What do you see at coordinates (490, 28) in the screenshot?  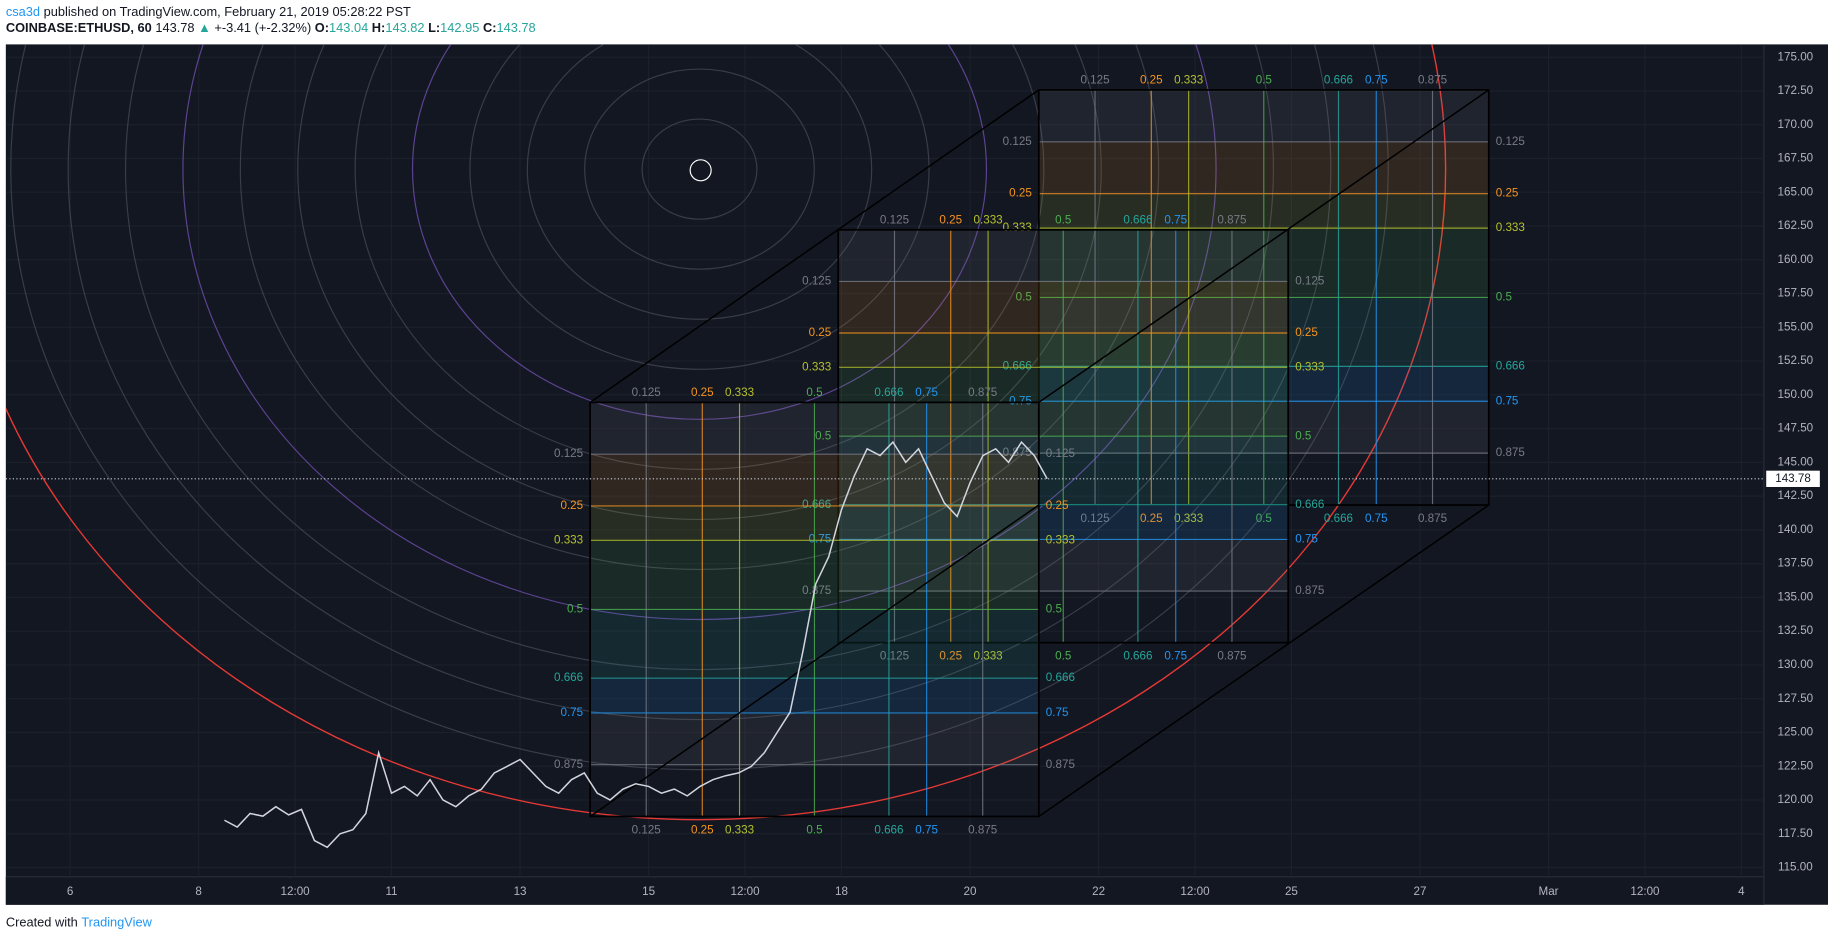 I see `ohlc-label: C:` at bounding box center [490, 28].